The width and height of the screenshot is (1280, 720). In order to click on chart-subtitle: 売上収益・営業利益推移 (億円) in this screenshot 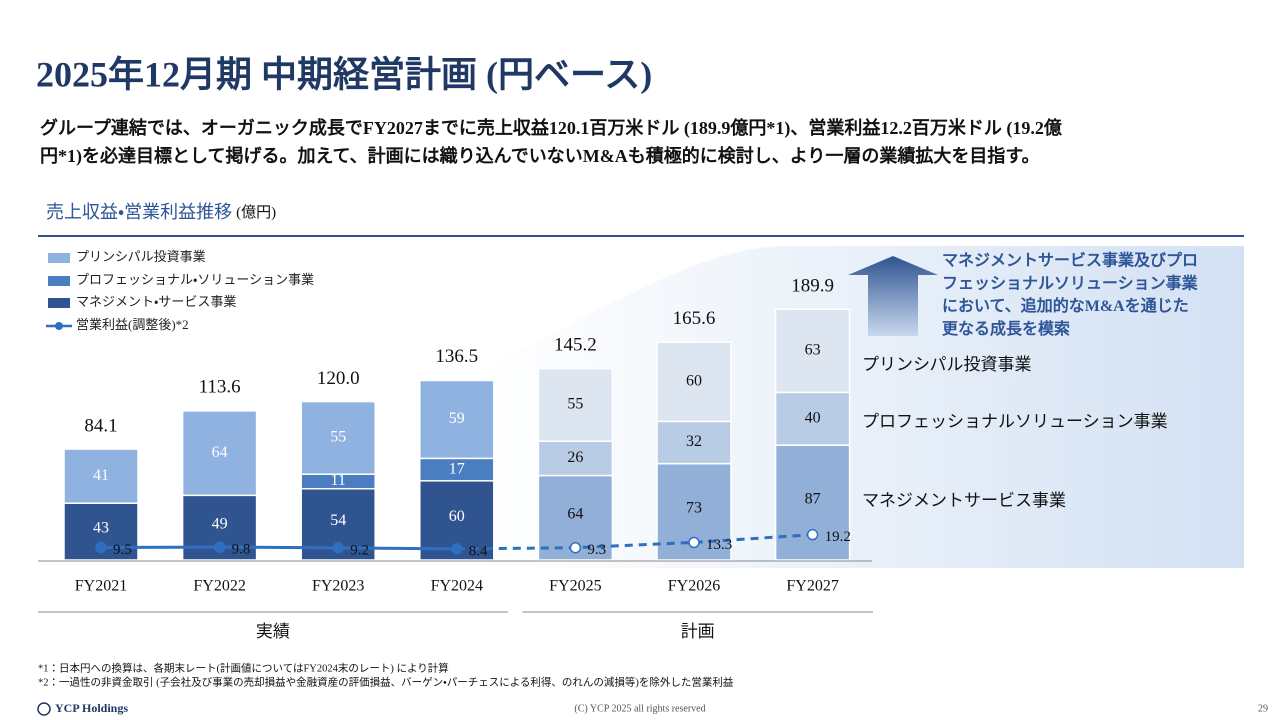, I will do `click(161, 212)`.